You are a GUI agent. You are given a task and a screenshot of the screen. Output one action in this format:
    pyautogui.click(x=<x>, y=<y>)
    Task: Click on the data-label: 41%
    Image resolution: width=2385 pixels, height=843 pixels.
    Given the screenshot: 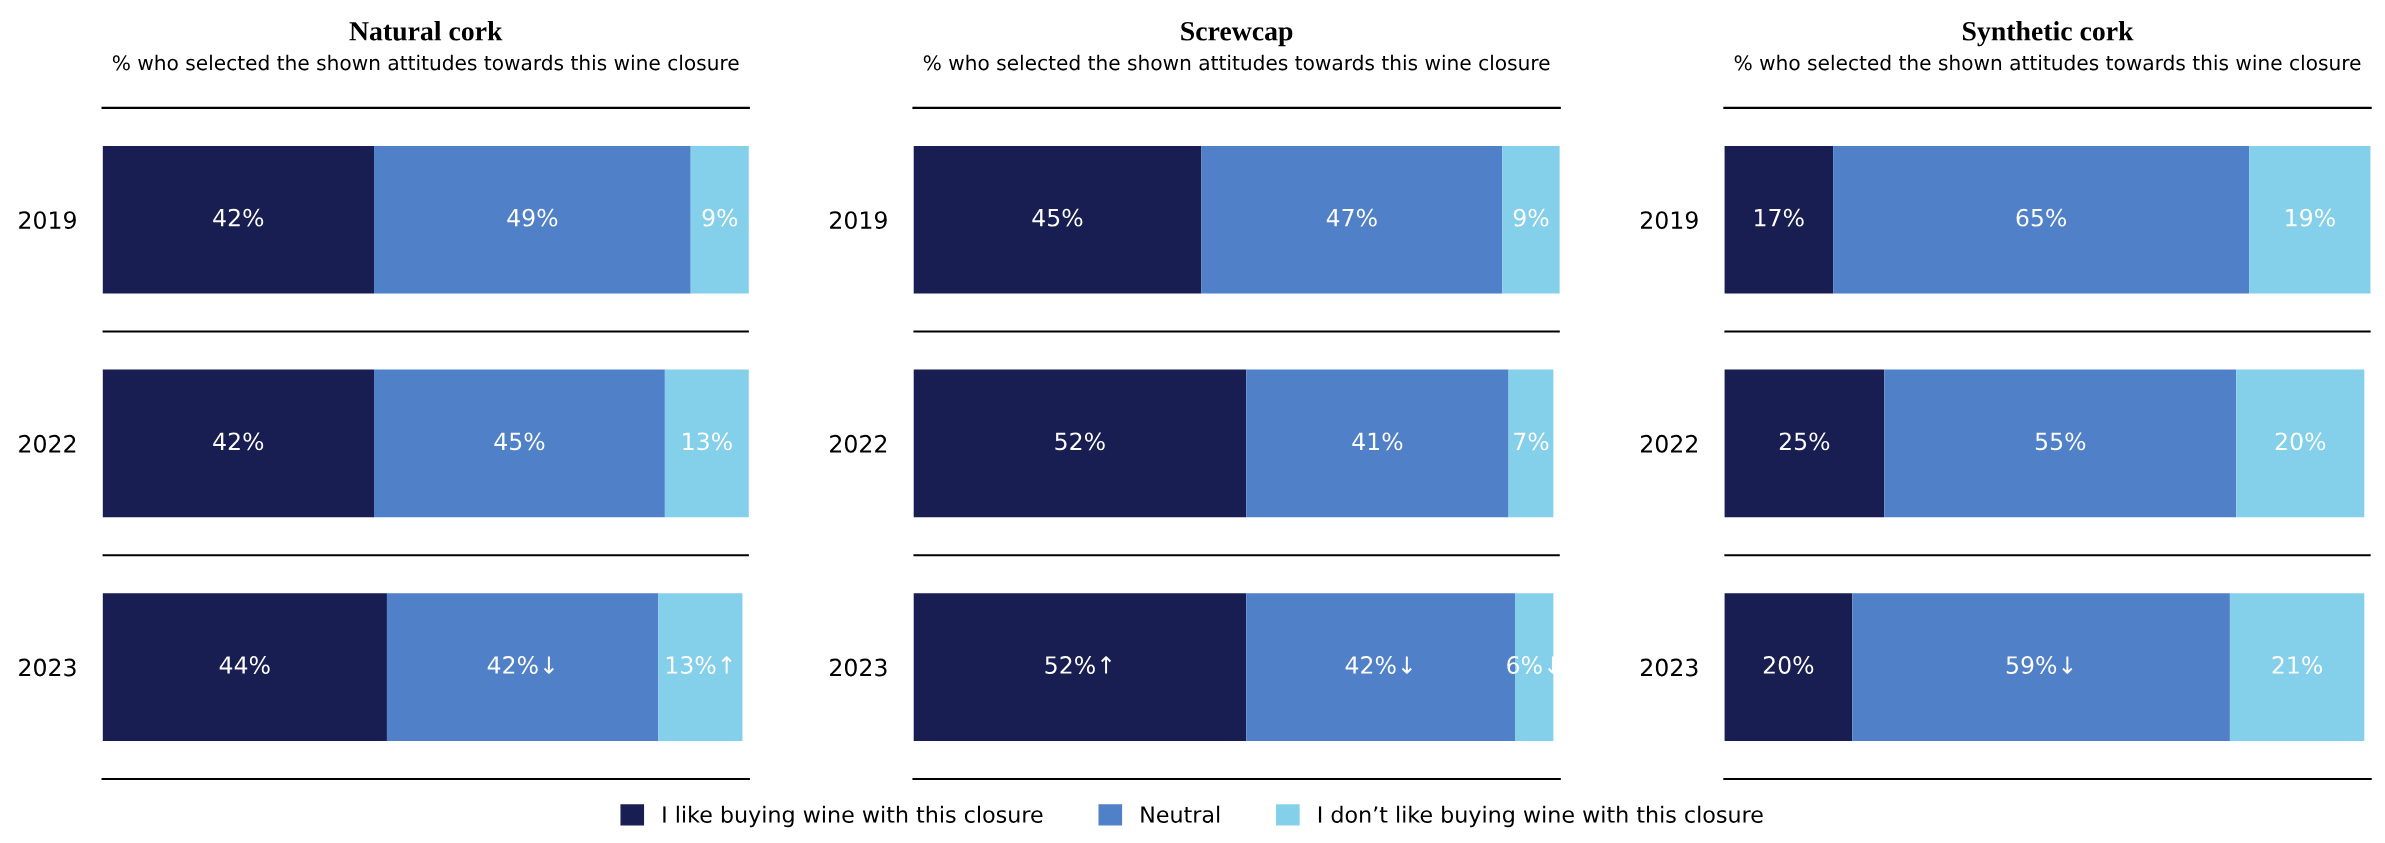 What is the action you would take?
    pyautogui.click(x=1377, y=441)
    